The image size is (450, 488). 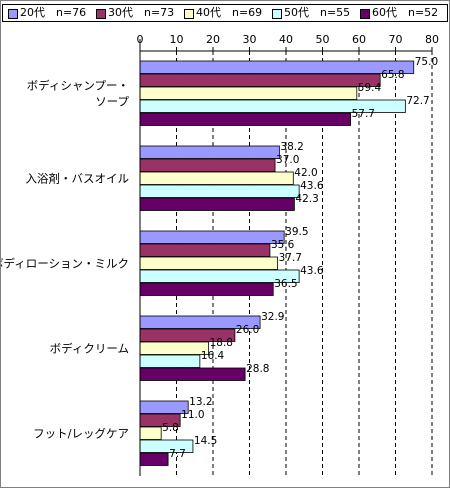 I want to click on legend: 20代 n=76 30代 n=73 40代 n=69 50代 n=55 60代 n=52, so click(x=225, y=13).